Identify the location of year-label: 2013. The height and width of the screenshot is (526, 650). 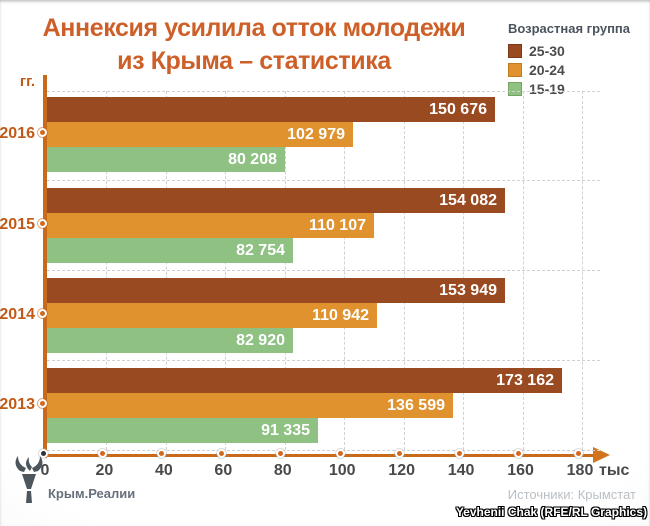
(17, 404).